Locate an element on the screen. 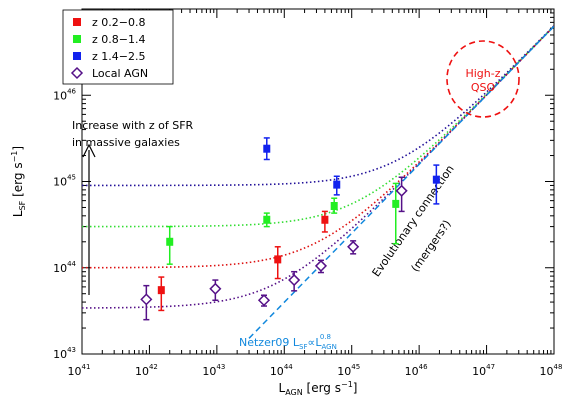 The width and height of the screenshot is (567, 400). legend-label: z 0.8−1.4 is located at coordinates (118, 39).